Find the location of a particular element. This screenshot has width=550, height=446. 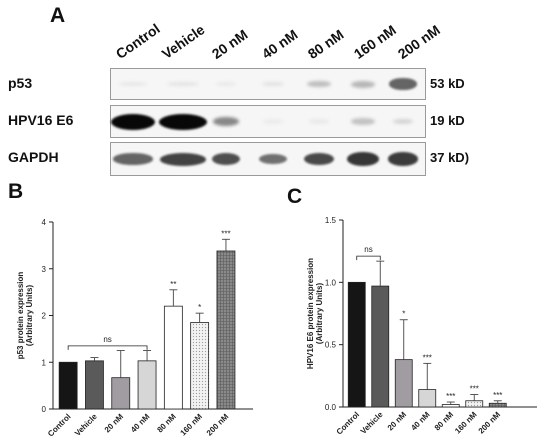

y-tick-label: 1.0 is located at coordinates (331, 282).